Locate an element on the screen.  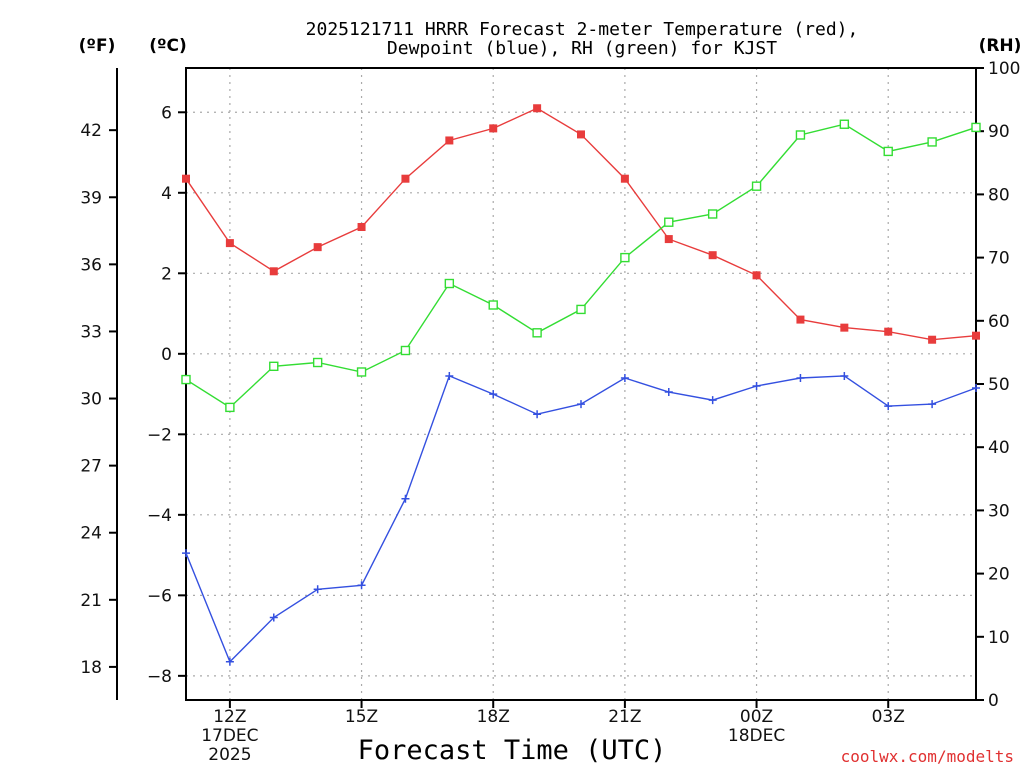
fahrenheit-tick-label: 27 is located at coordinates (91, 467).